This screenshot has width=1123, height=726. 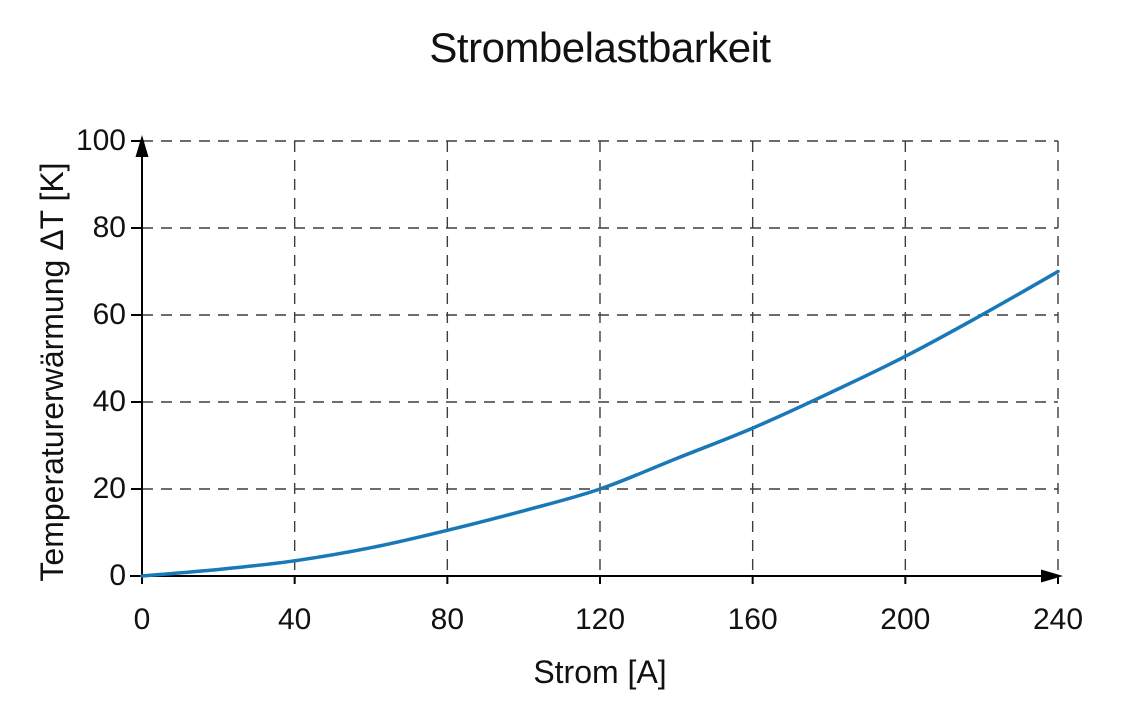 I want to click on y-tick-label: 60, so click(x=109, y=314).